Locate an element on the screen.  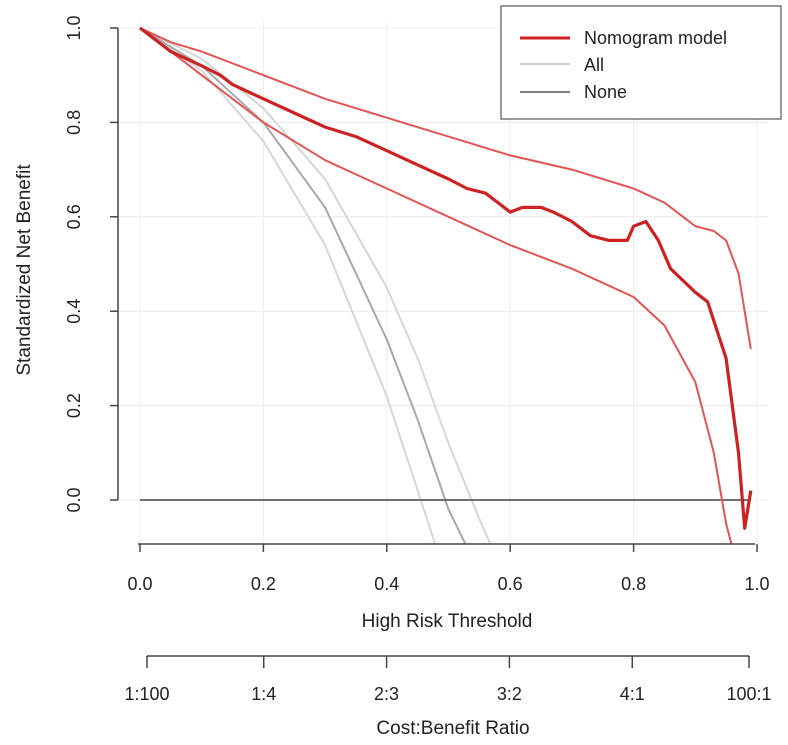
secondary-axis-title: Cost:Benefit Ratio is located at coordinates (452, 728).